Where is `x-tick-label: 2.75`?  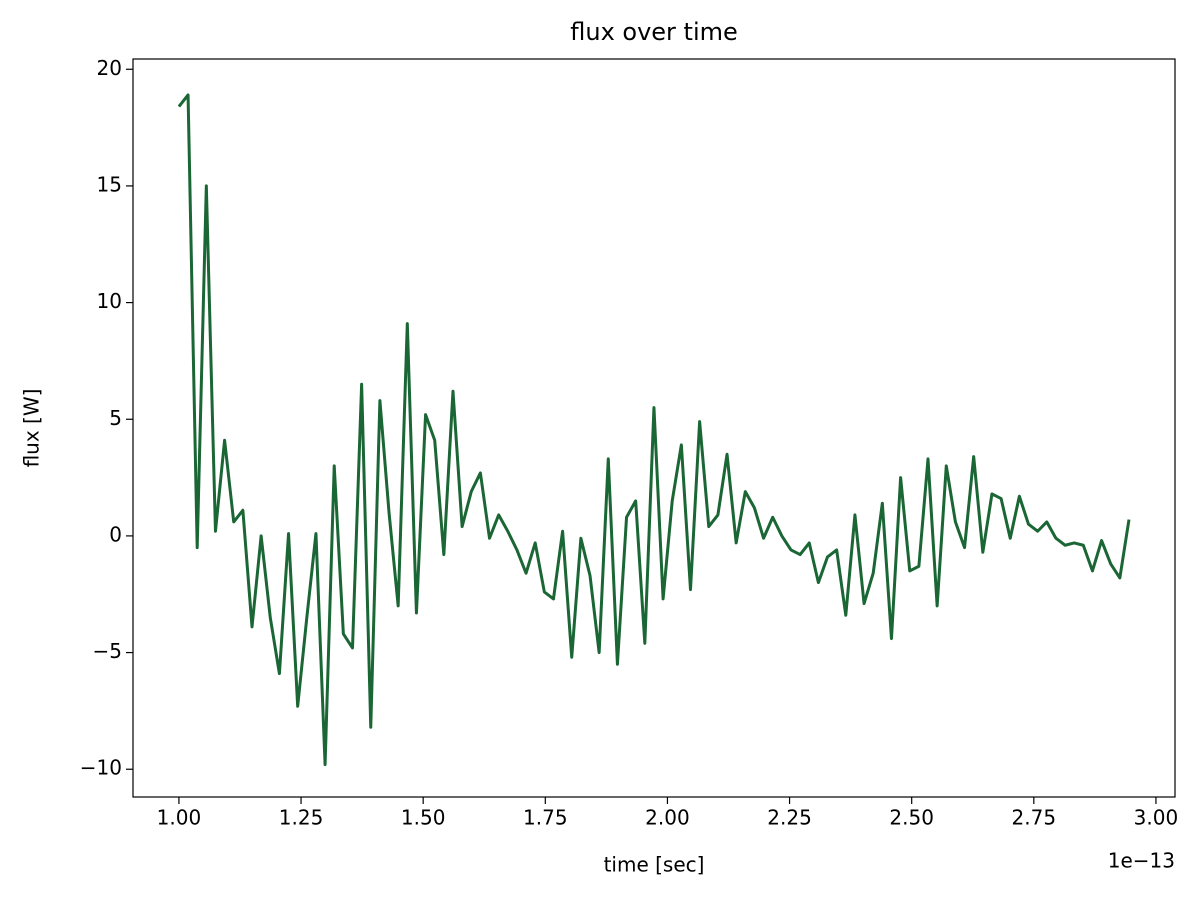 x-tick-label: 2.75 is located at coordinates (1034, 818).